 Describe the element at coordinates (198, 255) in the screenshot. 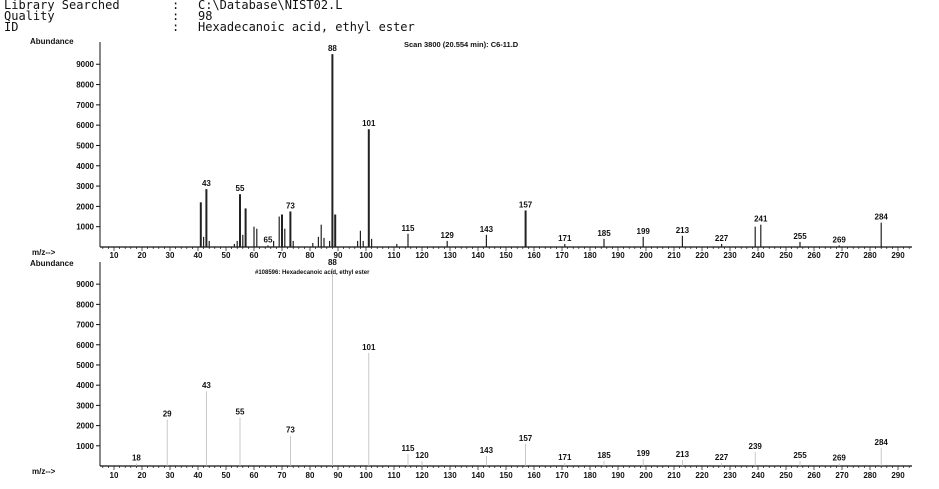

I see `x-tick-label: 40` at that location.